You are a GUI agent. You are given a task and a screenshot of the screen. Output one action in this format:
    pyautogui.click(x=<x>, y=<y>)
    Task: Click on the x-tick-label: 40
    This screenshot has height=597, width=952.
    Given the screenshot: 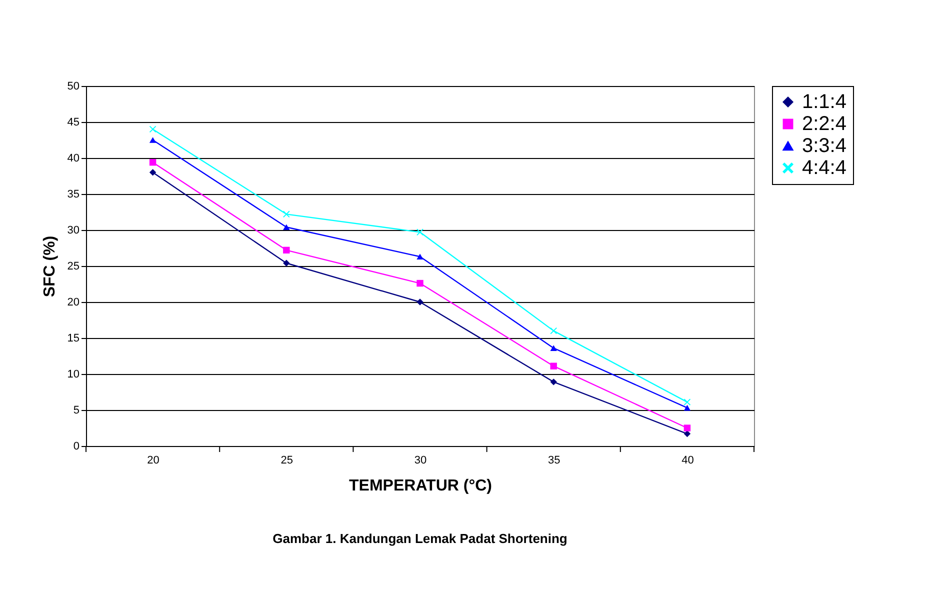 What is the action you would take?
    pyautogui.click(x=688, y=460)
    